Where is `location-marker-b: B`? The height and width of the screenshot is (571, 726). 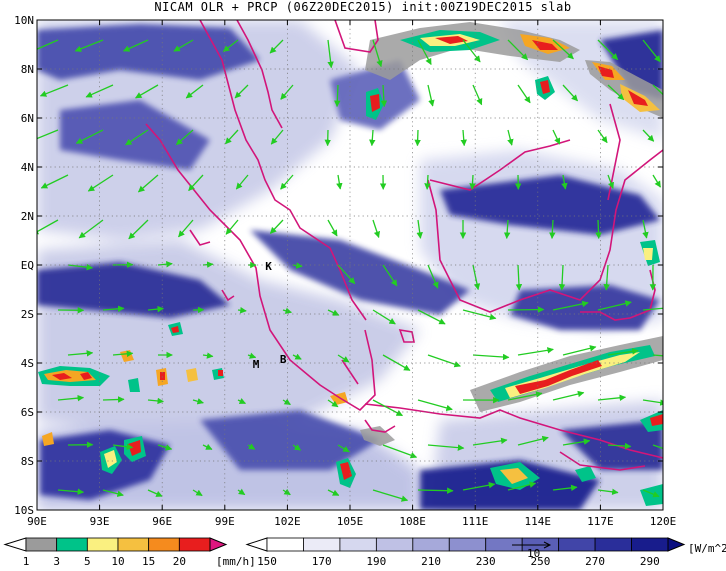 location-marker-b: B is located at coordinates (283, 359).